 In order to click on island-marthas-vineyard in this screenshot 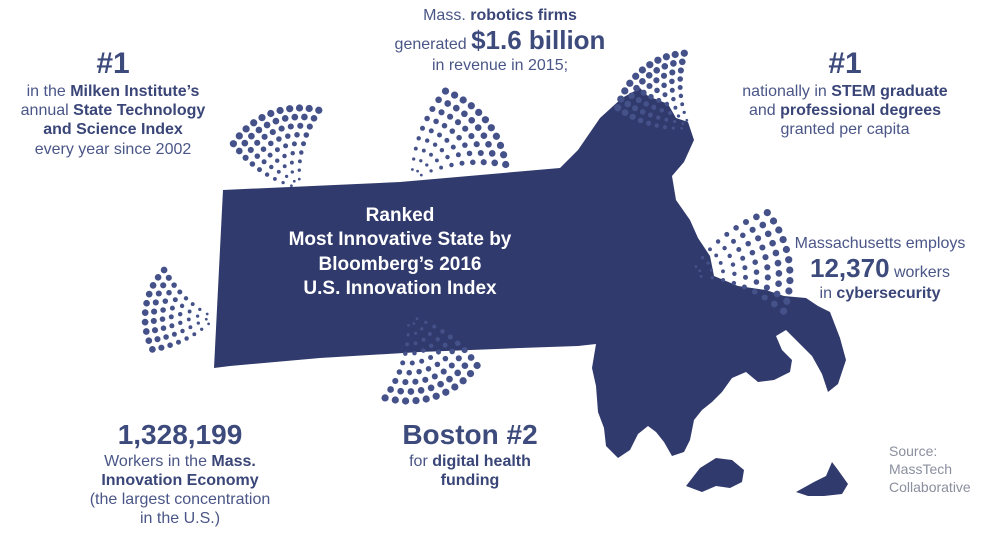, I will do `click(715, 475)`.